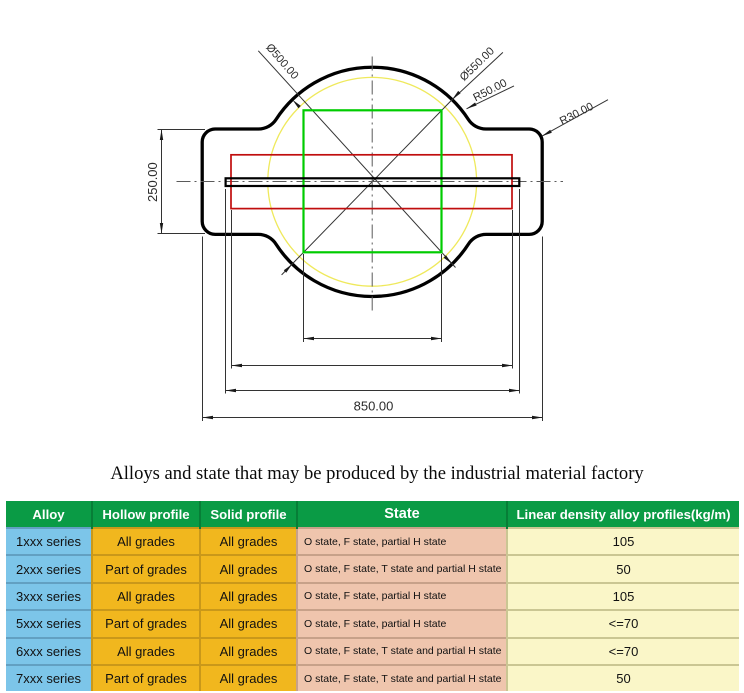 This screenshot has width=744, height=693. Describe the element at coordinates (577, 114) in the screenshot. I see `svg-text: R30.00` at that location.